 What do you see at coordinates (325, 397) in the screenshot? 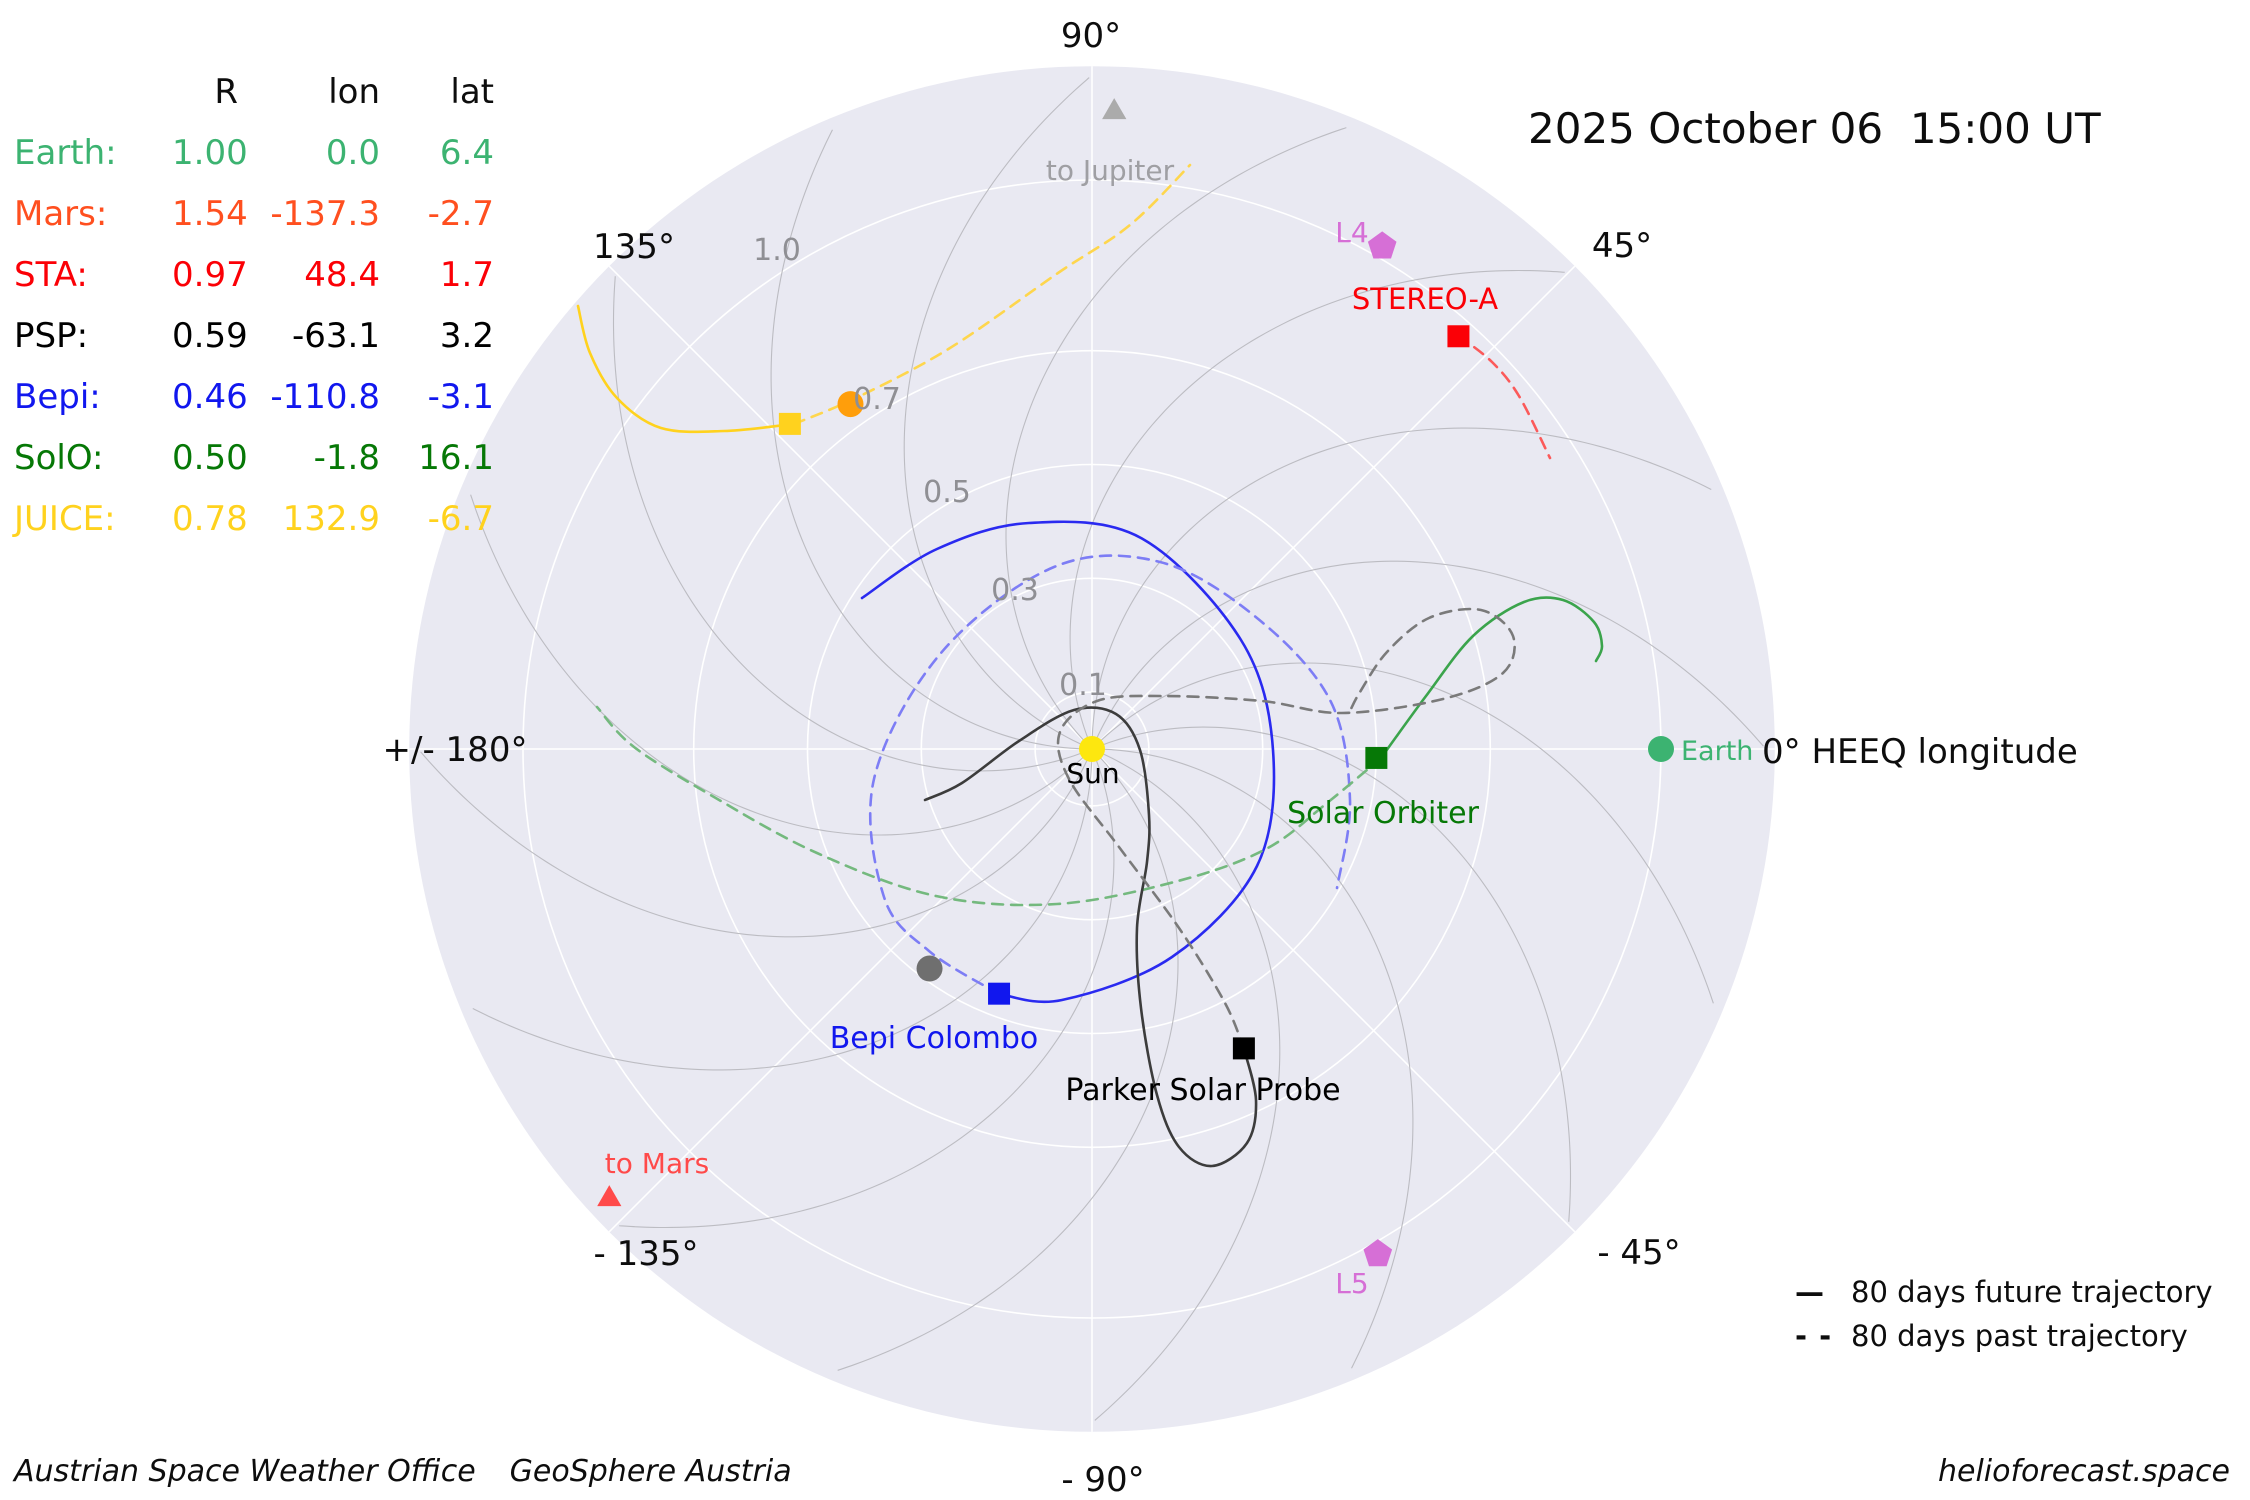
I see `table-cell-lon: -110.8` at bounding box center [325, 397].